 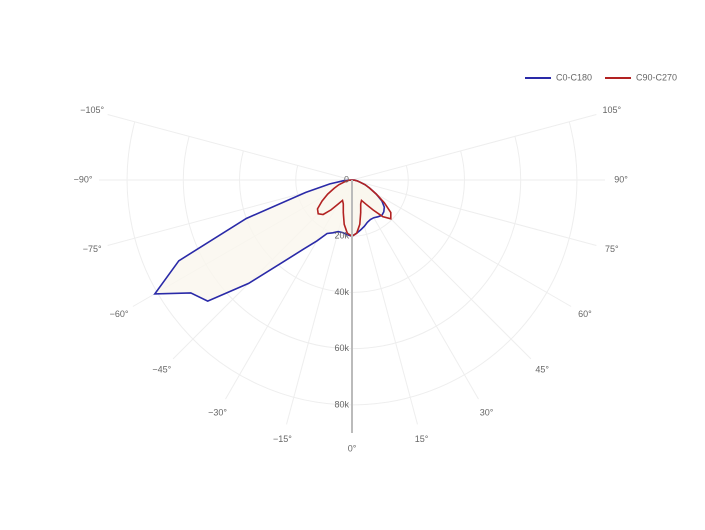 What do you see at coordinates (487, 412) in the screenshot?
I see `angular-tick-label: 30°` at bounding box center [487, 412].